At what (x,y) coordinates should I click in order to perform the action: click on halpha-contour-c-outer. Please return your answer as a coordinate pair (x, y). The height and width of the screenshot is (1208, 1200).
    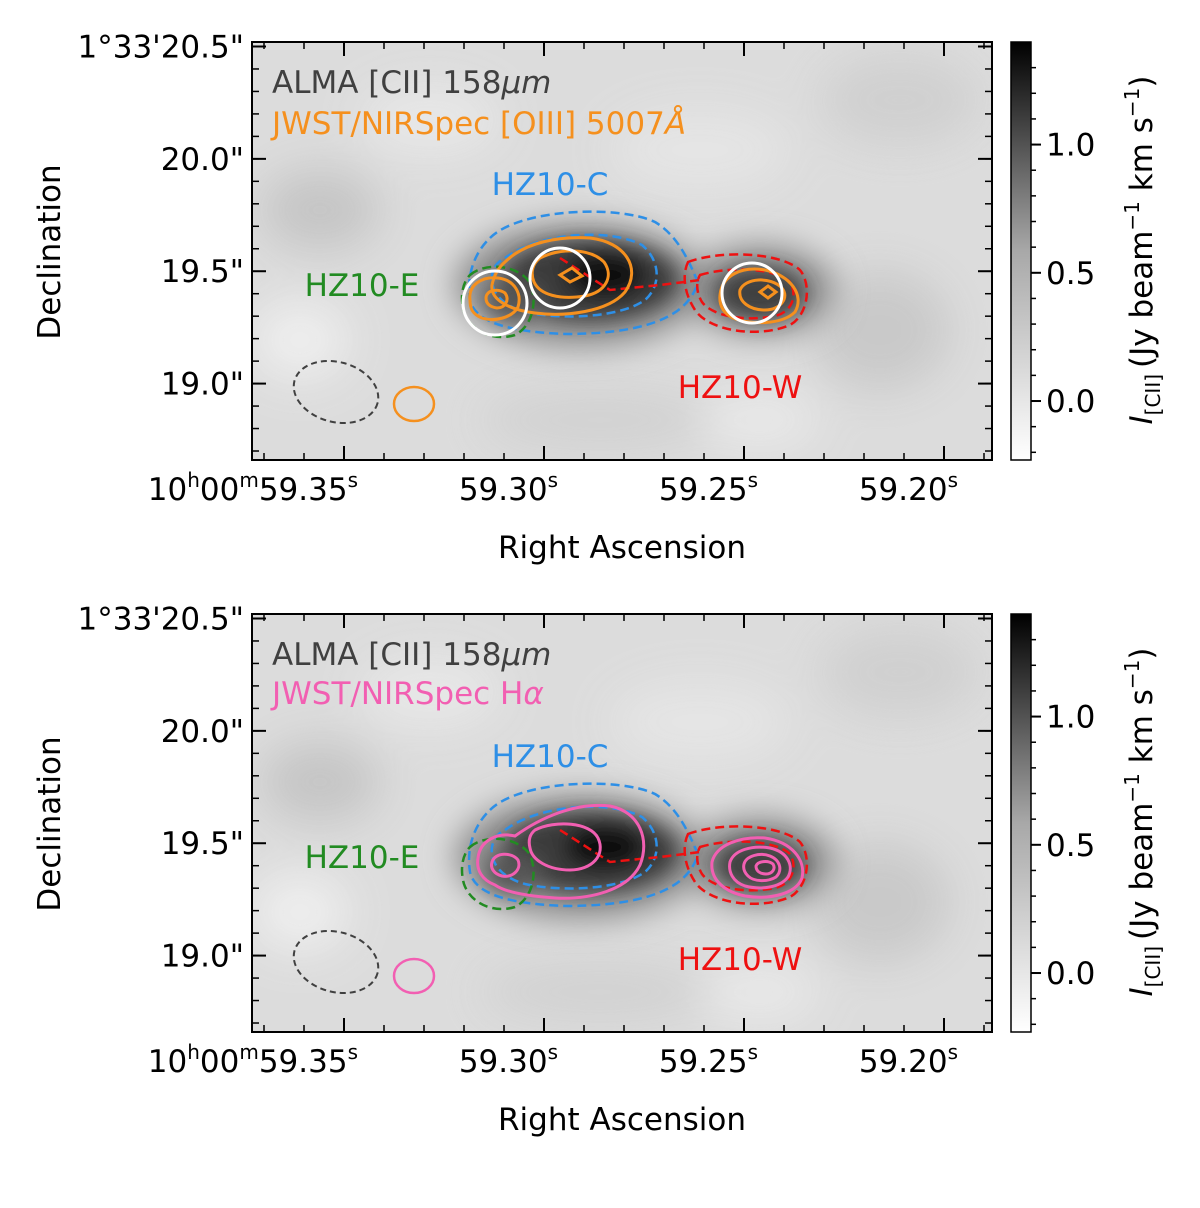
    Looking at the image, I should click on (561, 851).